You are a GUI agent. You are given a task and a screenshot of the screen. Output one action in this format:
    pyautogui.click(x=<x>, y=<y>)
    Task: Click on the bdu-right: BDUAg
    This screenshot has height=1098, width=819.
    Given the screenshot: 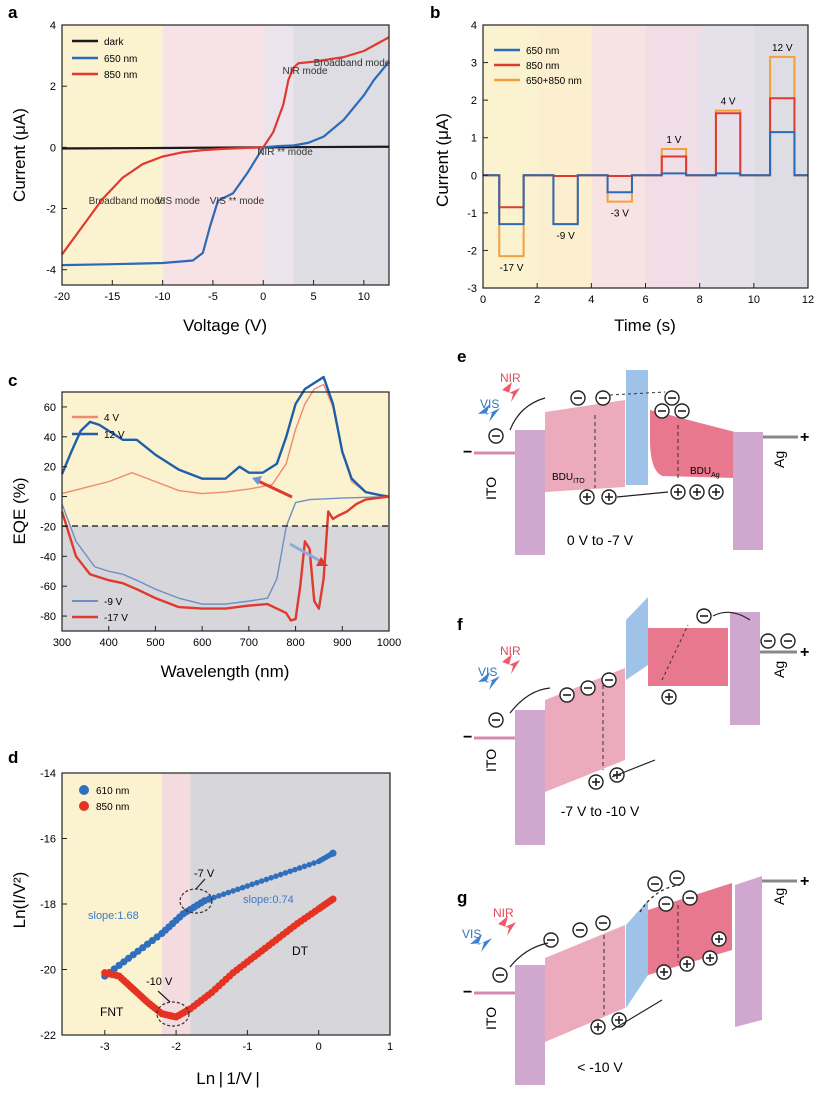 What is the action you would take?
    pyautogui.click(x=705, y=472)
    